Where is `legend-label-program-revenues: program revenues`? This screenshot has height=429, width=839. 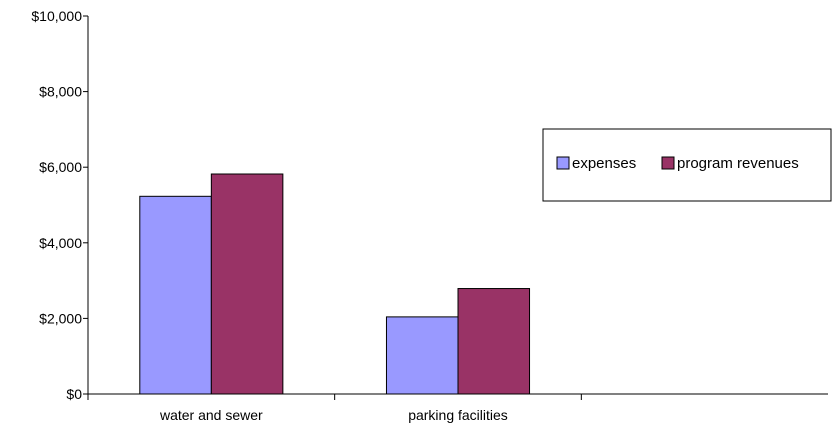
legend-label-program-revenues: program revenues is located at coordinates (738, 163).